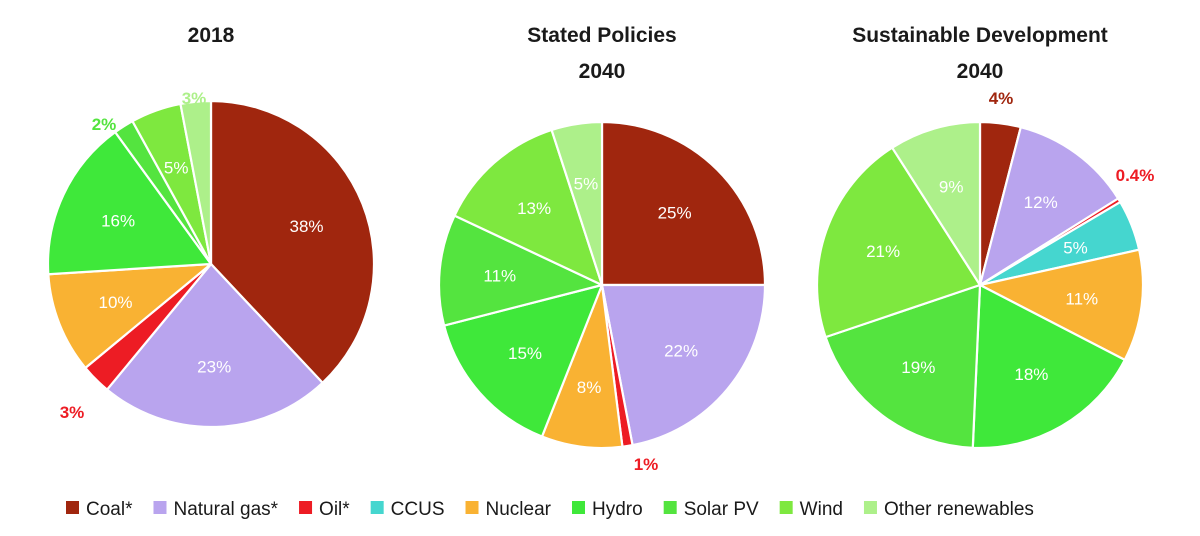 The image size is (1200, 536). Describe the element at coordinates (1001, 98) in the screenshot. I see `slice-value-label-outside: 4%` at that location.